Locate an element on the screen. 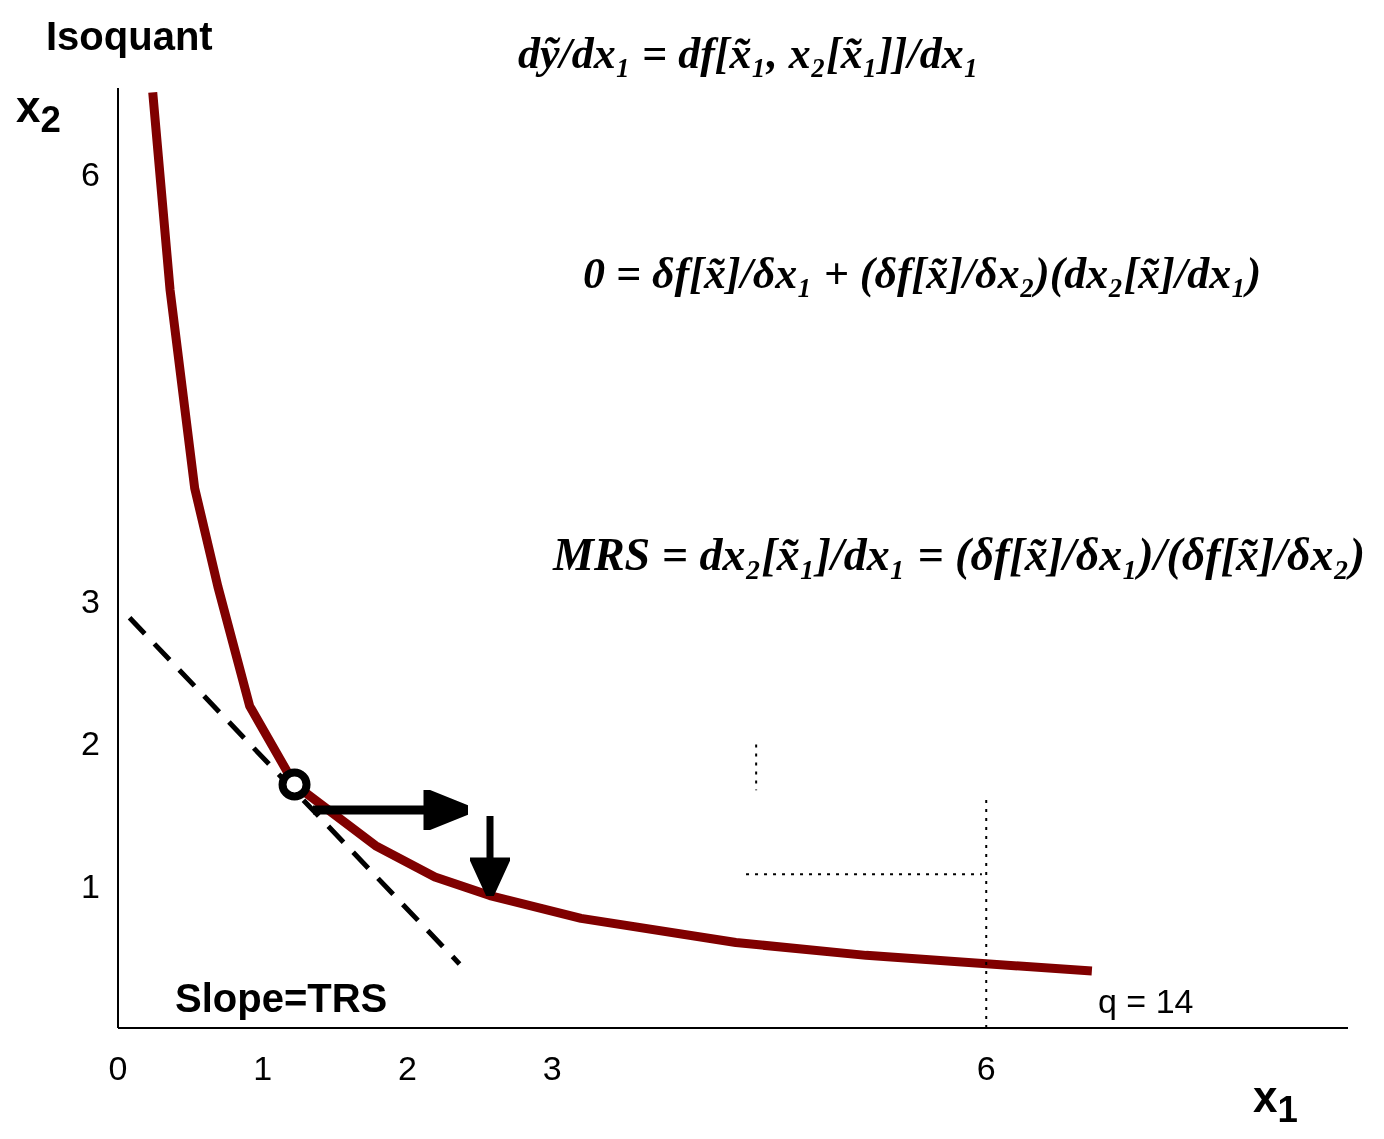 This screenshot has width=1384, height=1139. x-axis-title: x$_{1}$ is located at coordinates (1275, 1101).